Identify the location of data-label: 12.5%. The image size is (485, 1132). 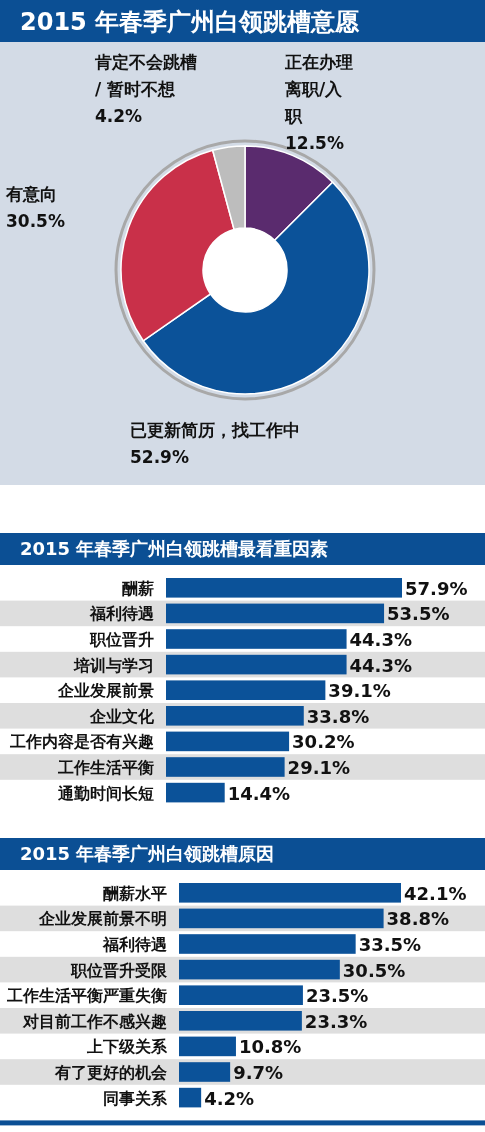
(314, 143).